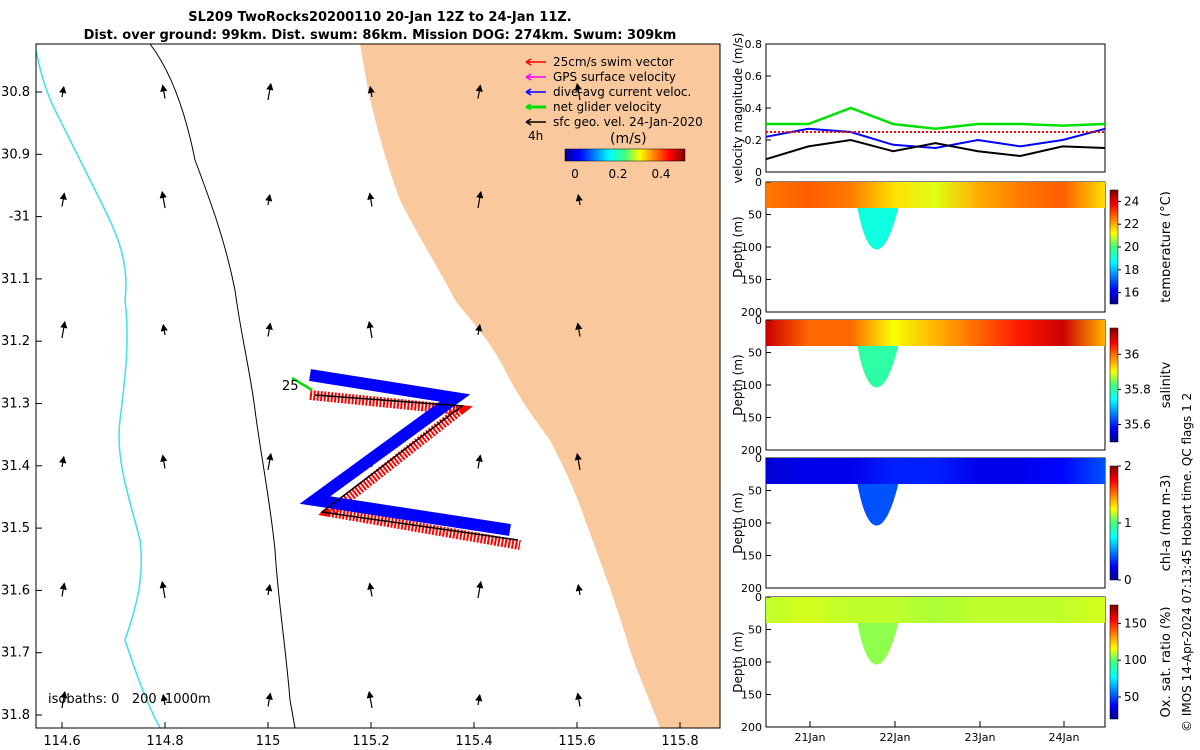 The width and height of the screenshot is (1200, 750). What do you see at coordinates (1137, 389) in the screenshot?
I see `colorbar-tick-label: 35.8` at bounding box center [1137, 389].